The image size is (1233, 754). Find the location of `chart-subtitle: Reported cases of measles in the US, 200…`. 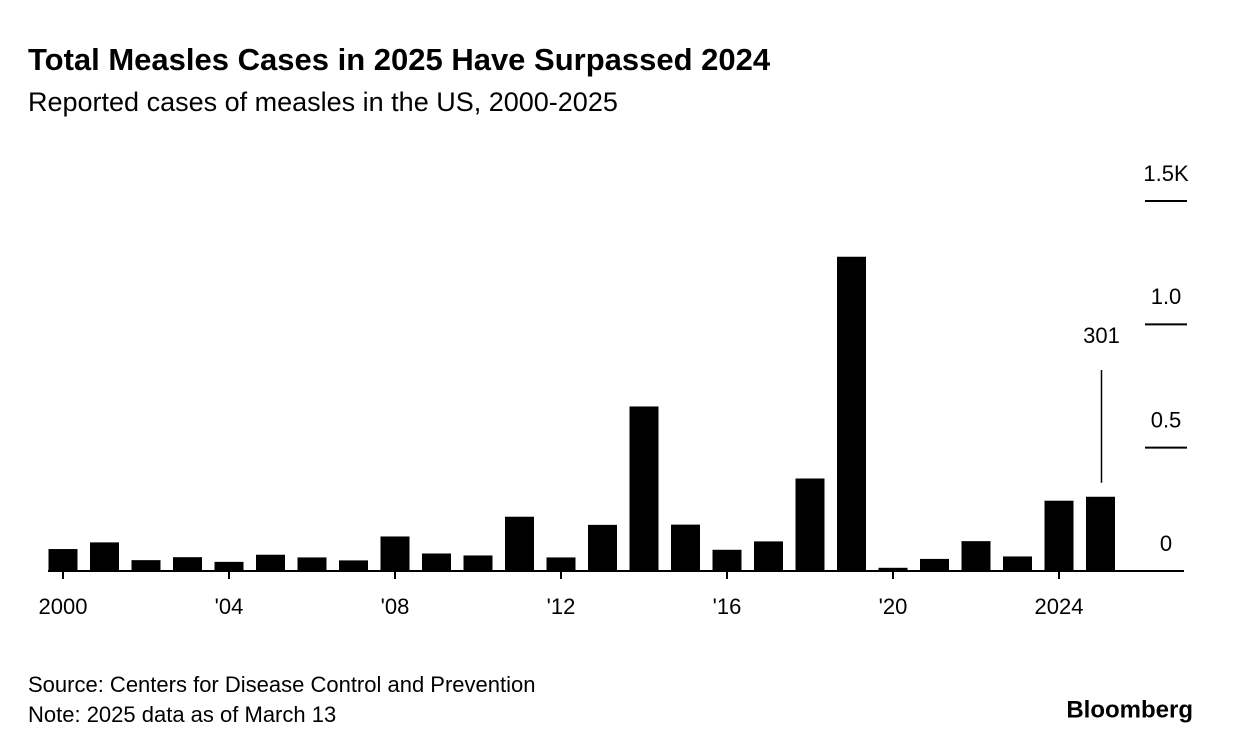

chart-subtitle: Reported cases of measles in the US, 200… is located at coordinates (323, 102).